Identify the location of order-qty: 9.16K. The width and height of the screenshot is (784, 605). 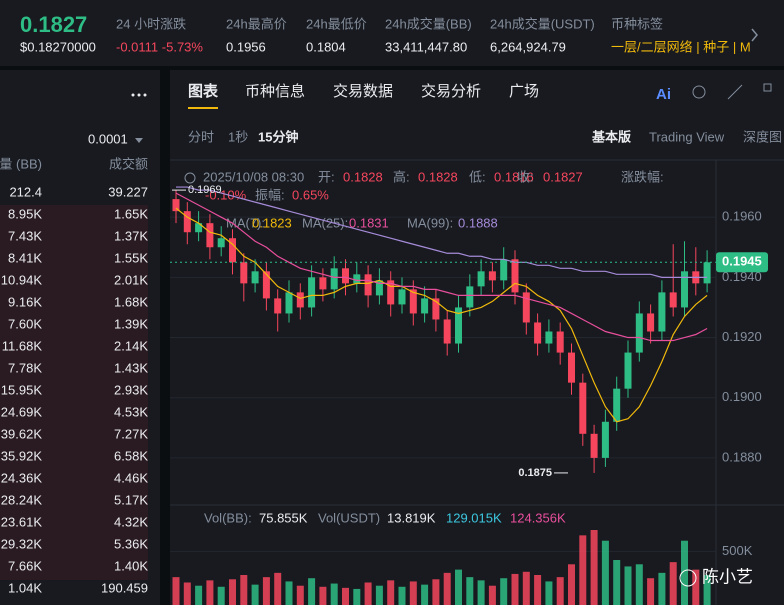
(25, 301).